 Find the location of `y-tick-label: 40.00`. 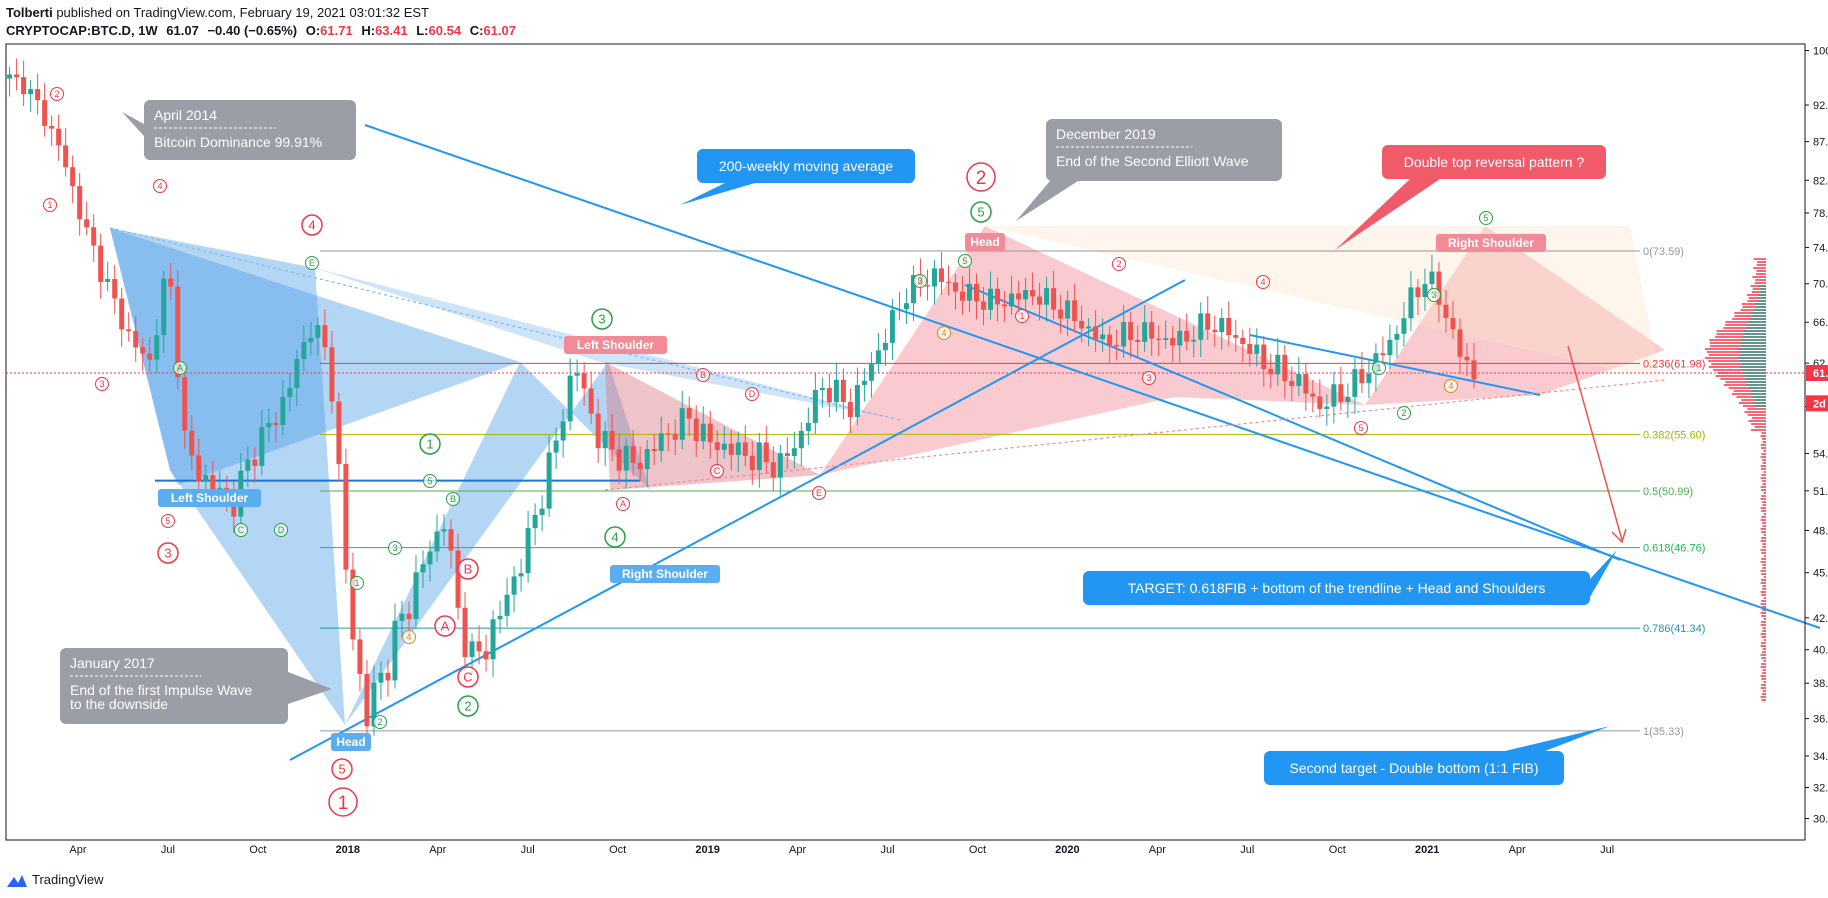

y-tick-label: 40.00 is located at coordinates (1820, 651).